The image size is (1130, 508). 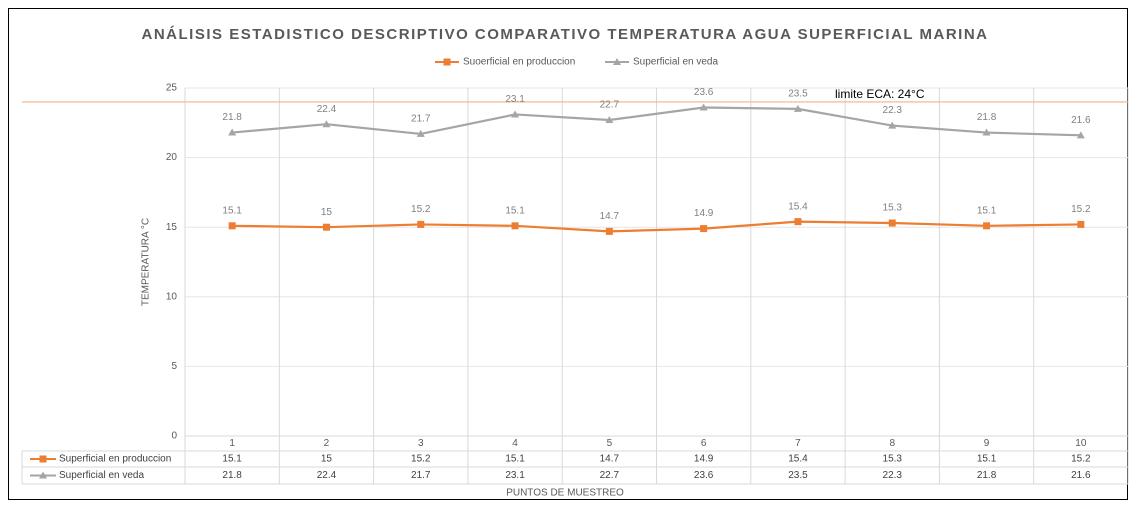 What do you see at coordinates (798, 206) in the screenshot?
I see `data-label: 15.4` at bounding box center [798, 206].